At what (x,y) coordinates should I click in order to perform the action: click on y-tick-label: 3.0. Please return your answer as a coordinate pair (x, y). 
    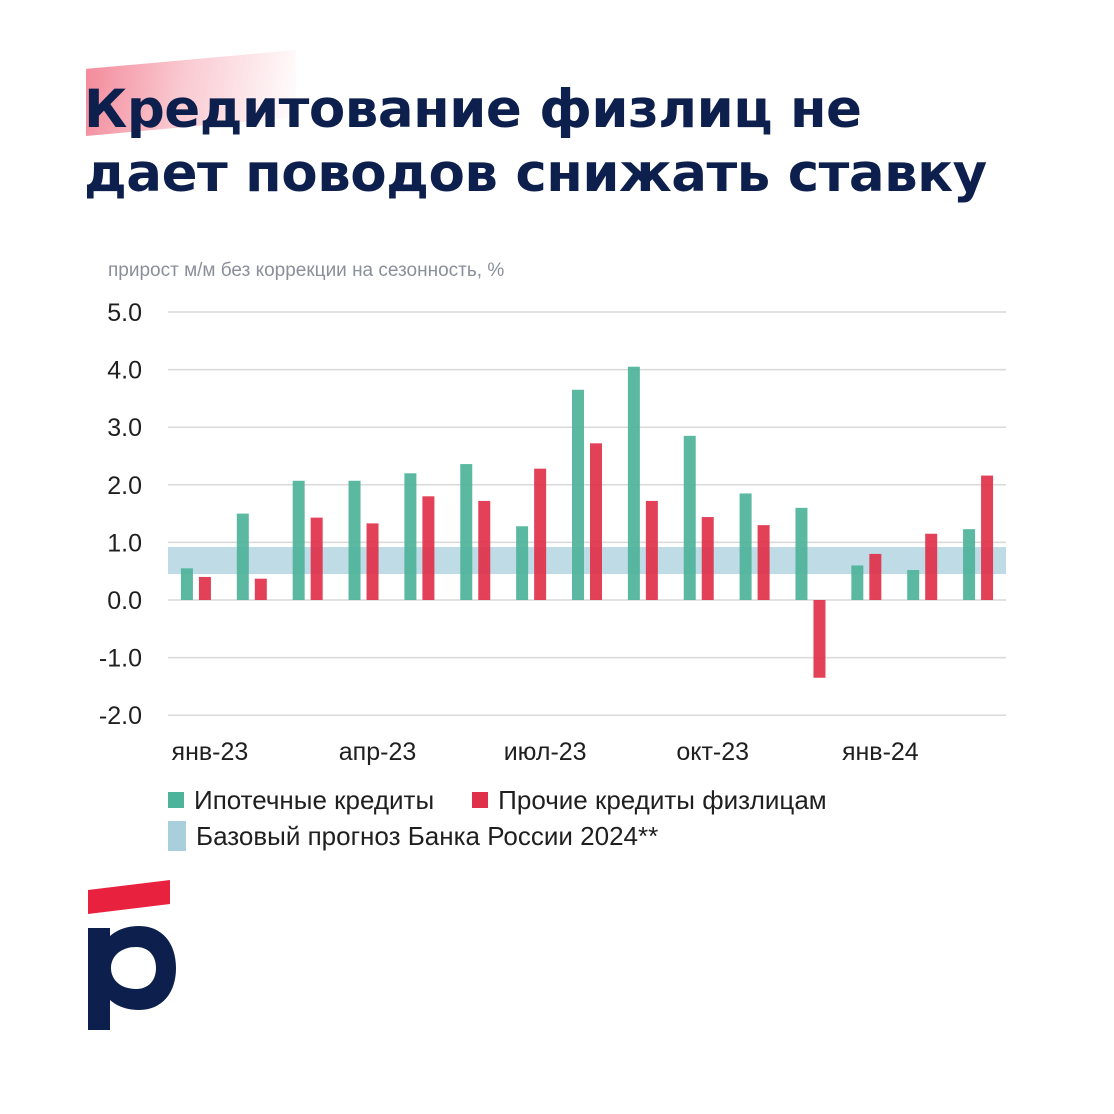
    Looking at the image, I should click on (124, 428).